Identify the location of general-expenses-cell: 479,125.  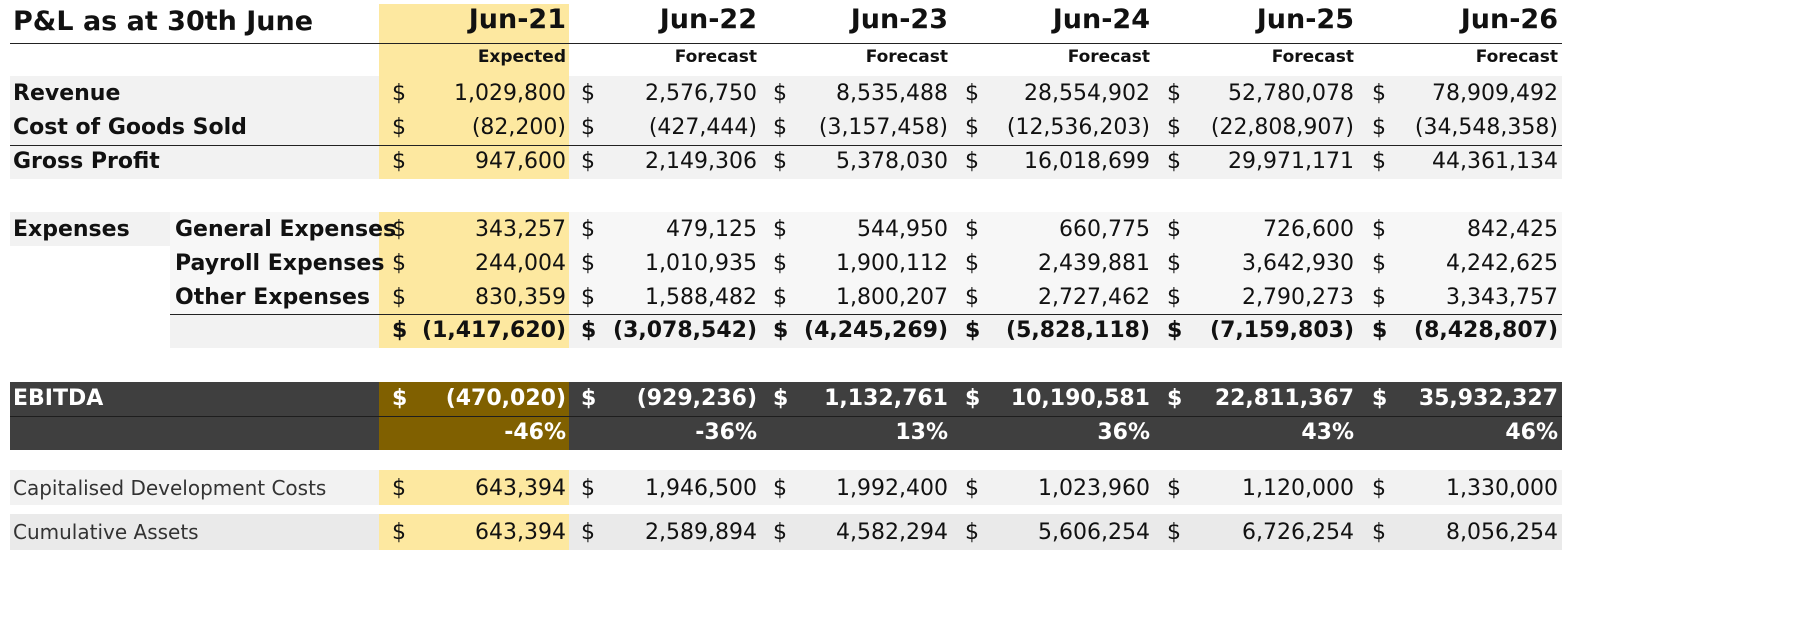
(711, 229).